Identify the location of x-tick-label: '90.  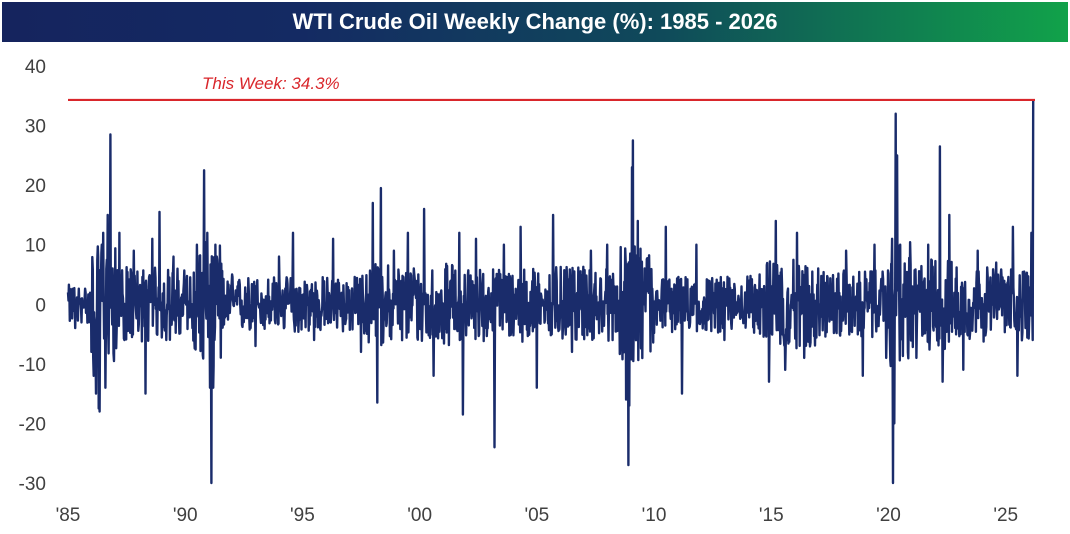
(185, 515).